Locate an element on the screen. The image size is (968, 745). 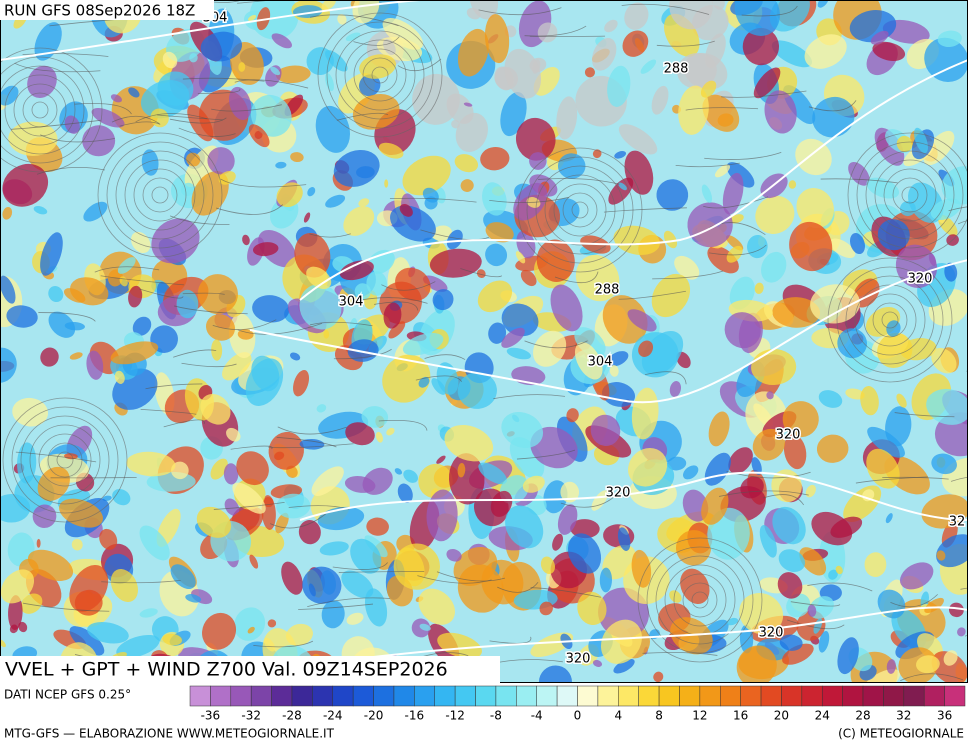
contour-label: 288 is located at coordinates (607, 290).